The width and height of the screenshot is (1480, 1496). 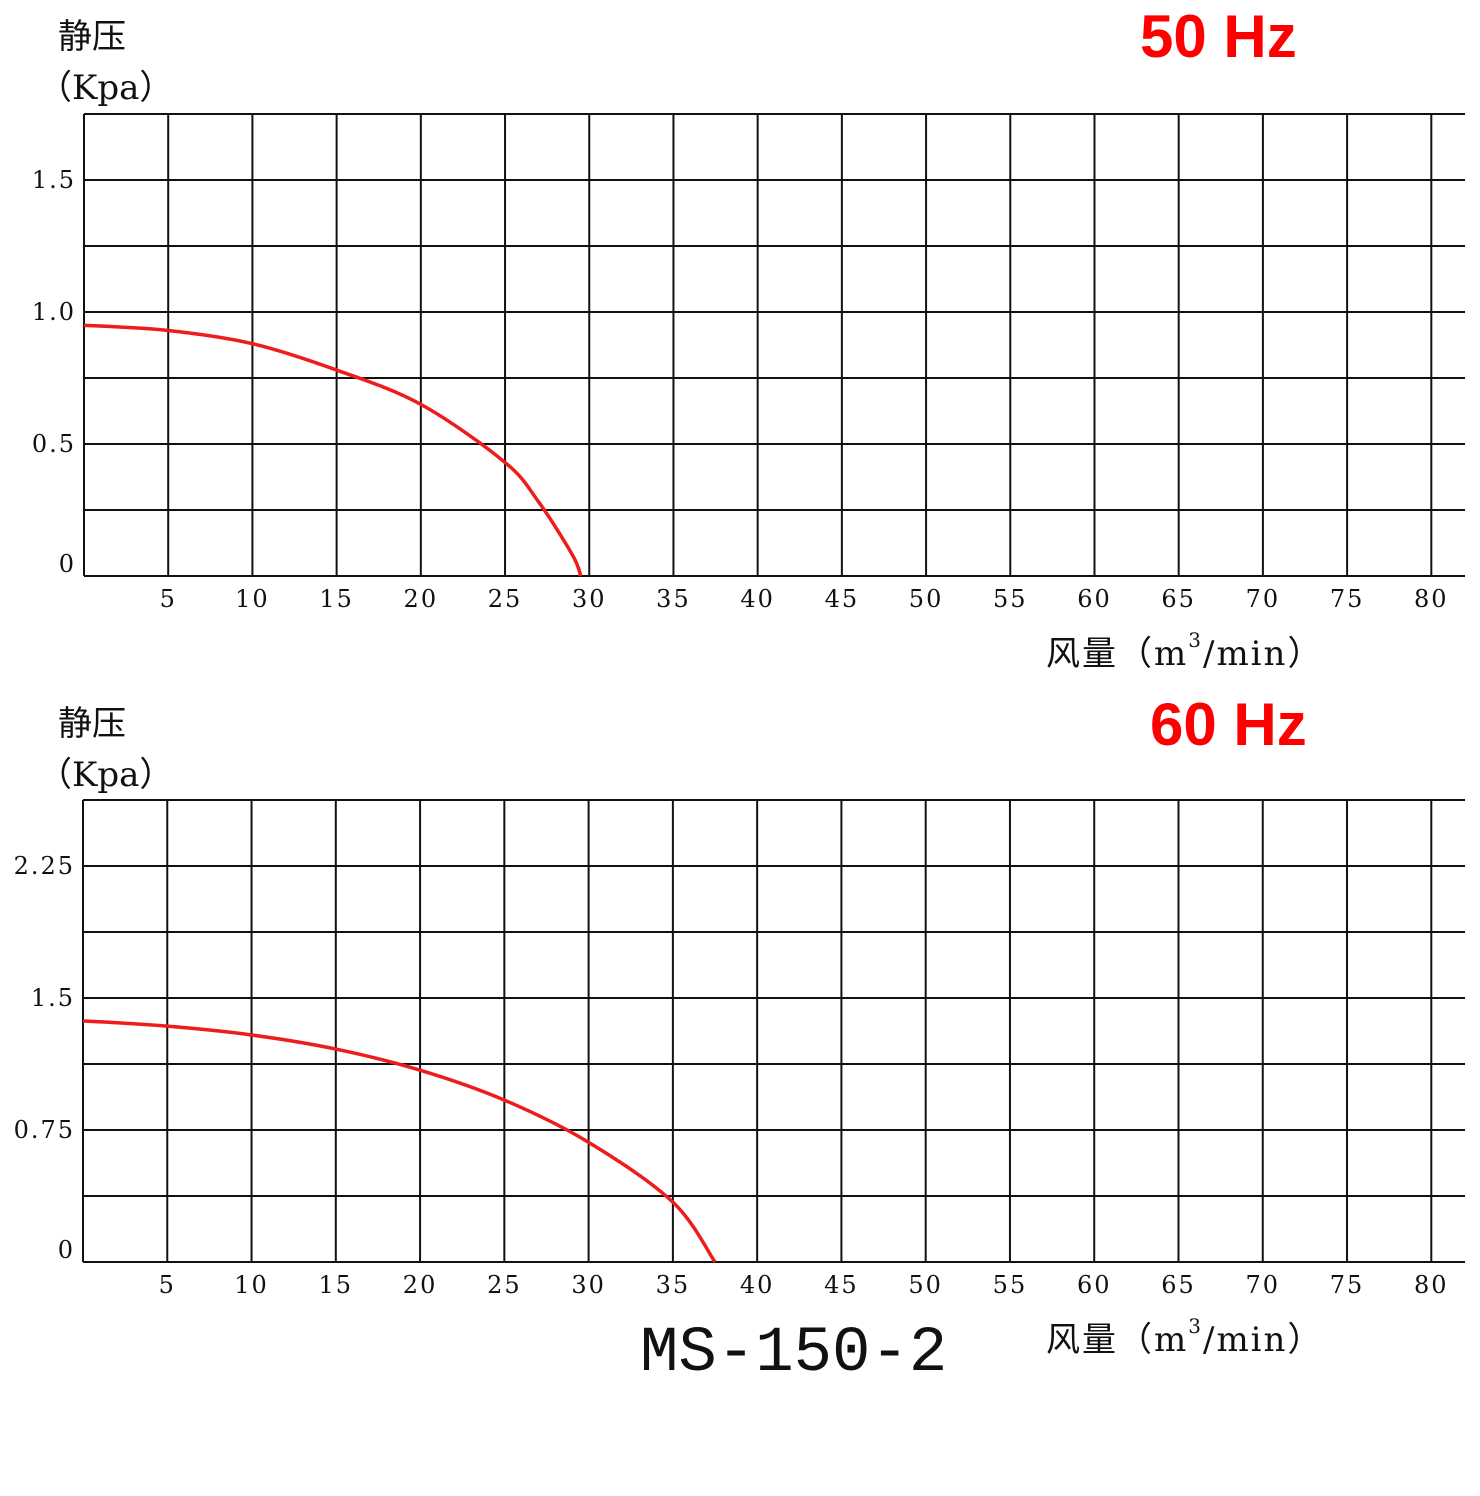 What do you see at coordinates (44, 866) in the screenshot?
I see `y-tick-label: 2.25` at bounding box center [44, 866].